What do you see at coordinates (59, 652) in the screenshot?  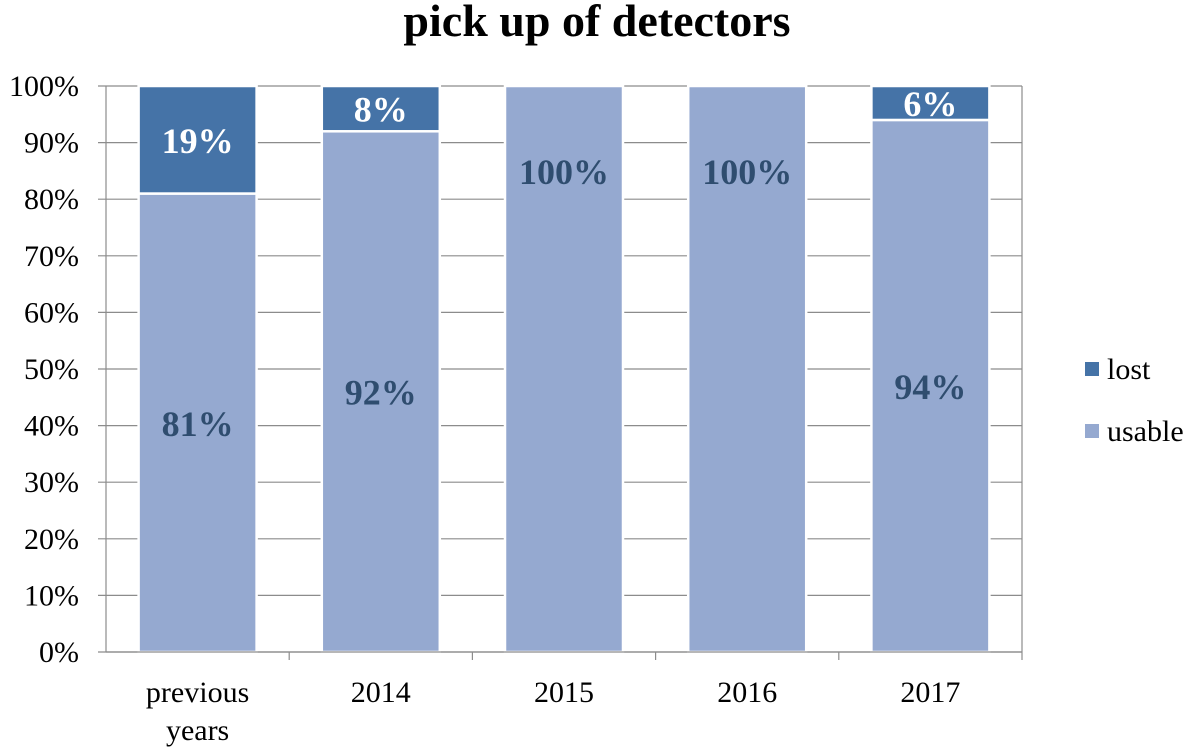 I see `y-tick-label: 0%` at bounding box center [59, 652].